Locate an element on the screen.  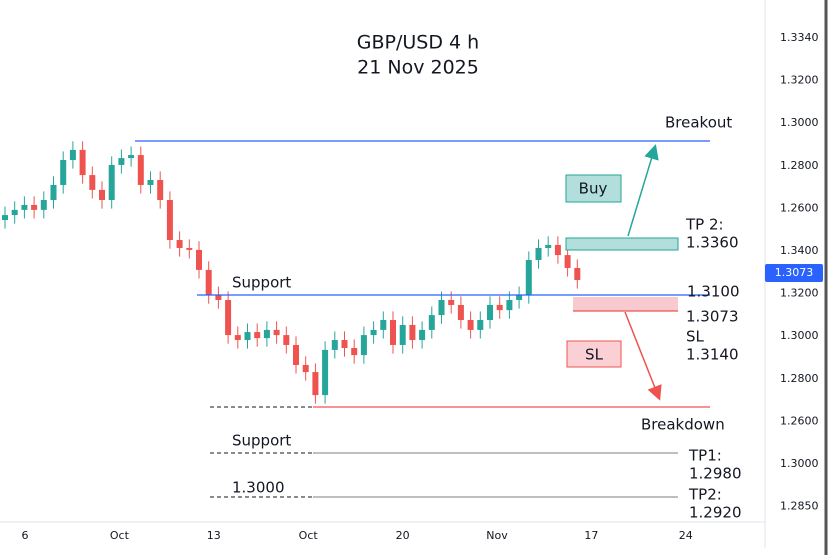
annotation: 1.3140 is located at coordinates (712, 355).